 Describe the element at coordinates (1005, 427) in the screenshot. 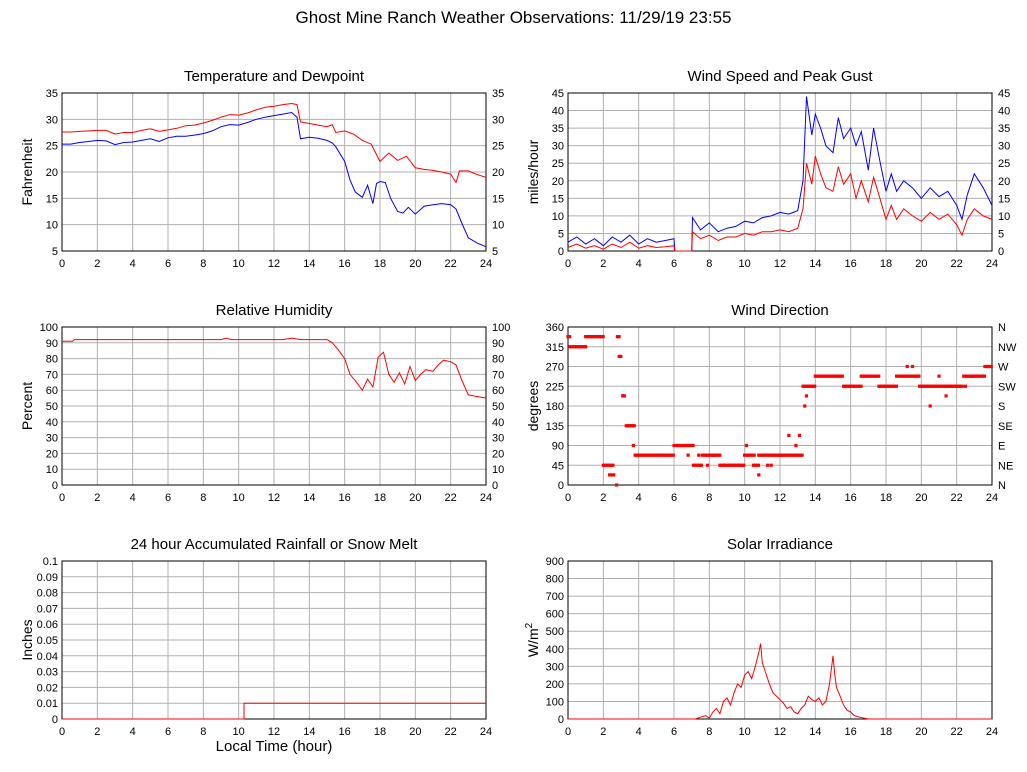

I see `y-right-tick-label: SE` at that location.